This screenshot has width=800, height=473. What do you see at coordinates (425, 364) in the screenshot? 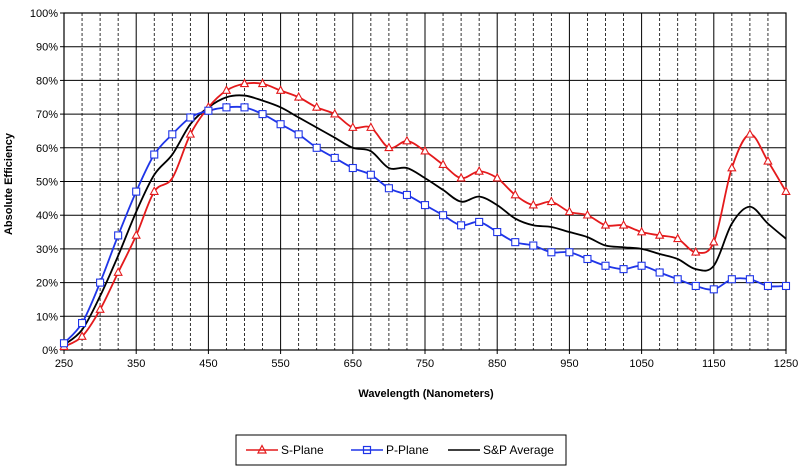
I see `x-tick-label: 750` at bounding box center [425, 364].